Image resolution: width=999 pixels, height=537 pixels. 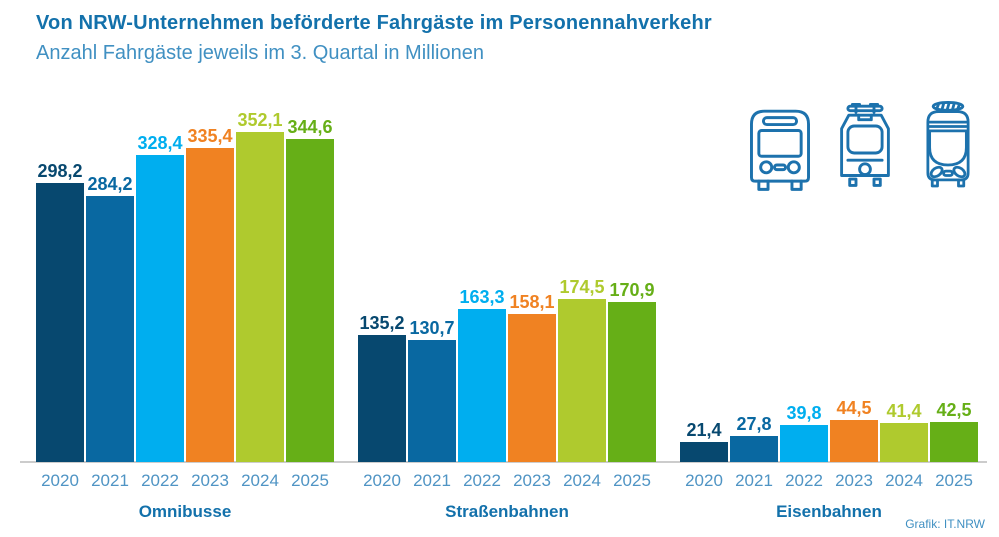 I want to click on bar-column: 298,2, so click(x=60, y=312).